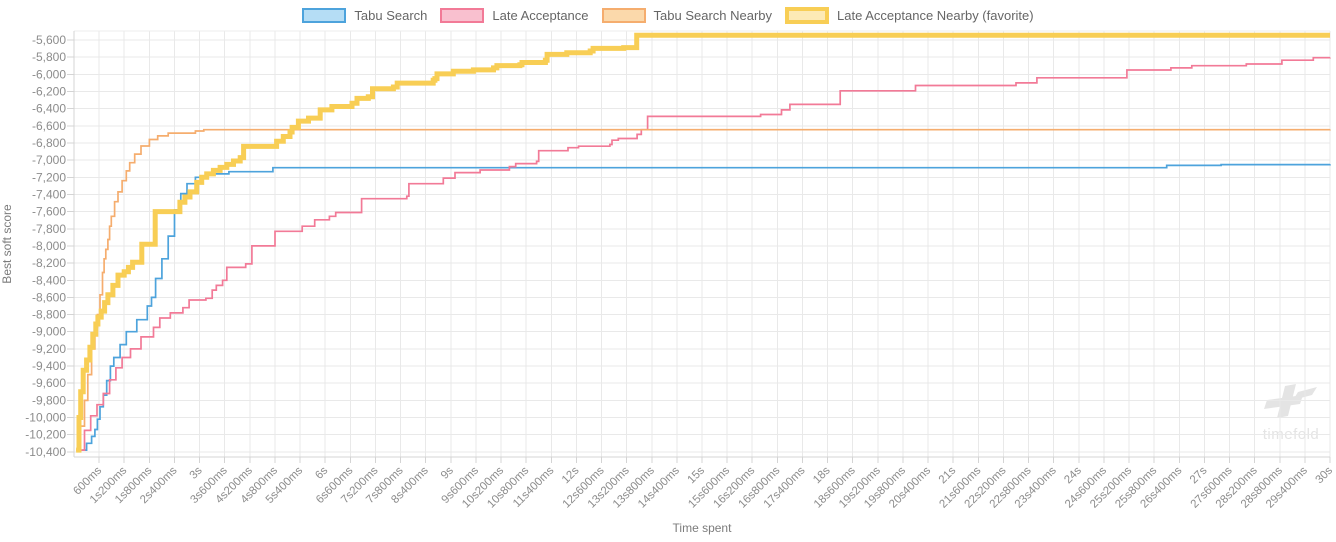 The image size is (1336, 542). Describe the element at coordinates (49, 40) in the screenshot. I see `y-tick-label: -5,600` at that location.